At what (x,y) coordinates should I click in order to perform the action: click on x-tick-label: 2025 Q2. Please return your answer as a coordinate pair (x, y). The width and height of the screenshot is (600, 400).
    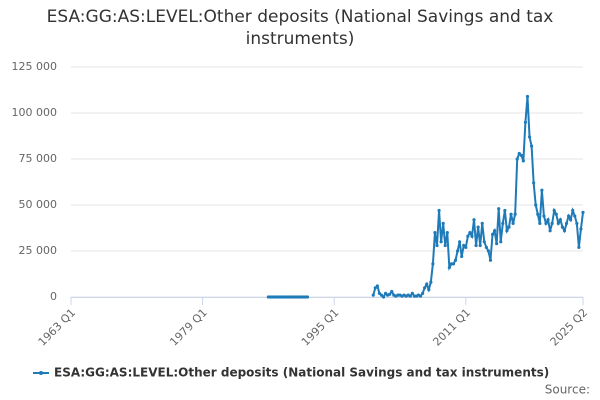
    Looking at the image, I should click on (569, 327).